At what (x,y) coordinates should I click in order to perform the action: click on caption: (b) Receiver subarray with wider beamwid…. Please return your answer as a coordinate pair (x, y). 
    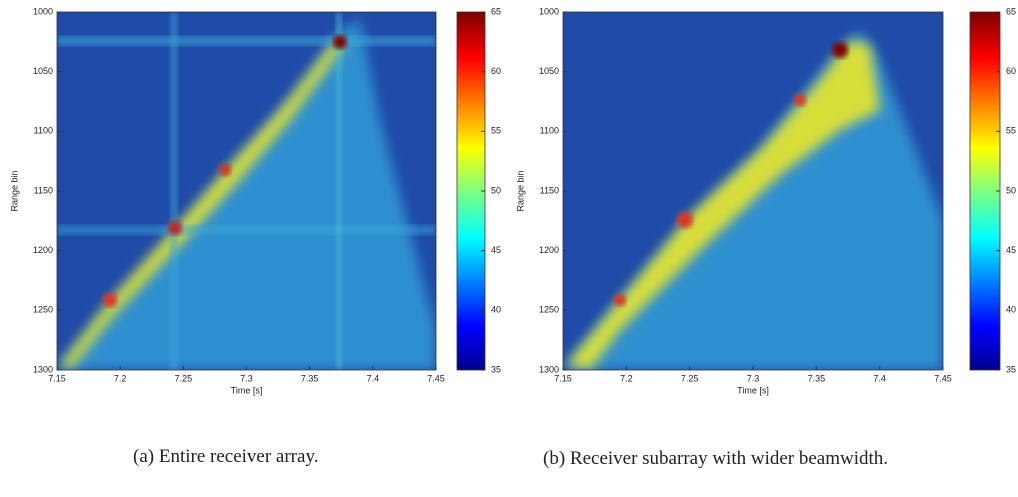
    Looking at the image, I should click on (716, 458).